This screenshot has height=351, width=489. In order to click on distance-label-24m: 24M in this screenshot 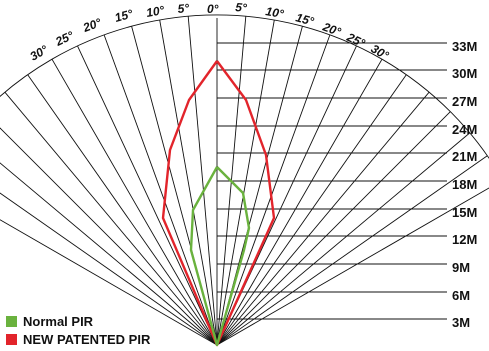, I will do `click(464, 129)`.